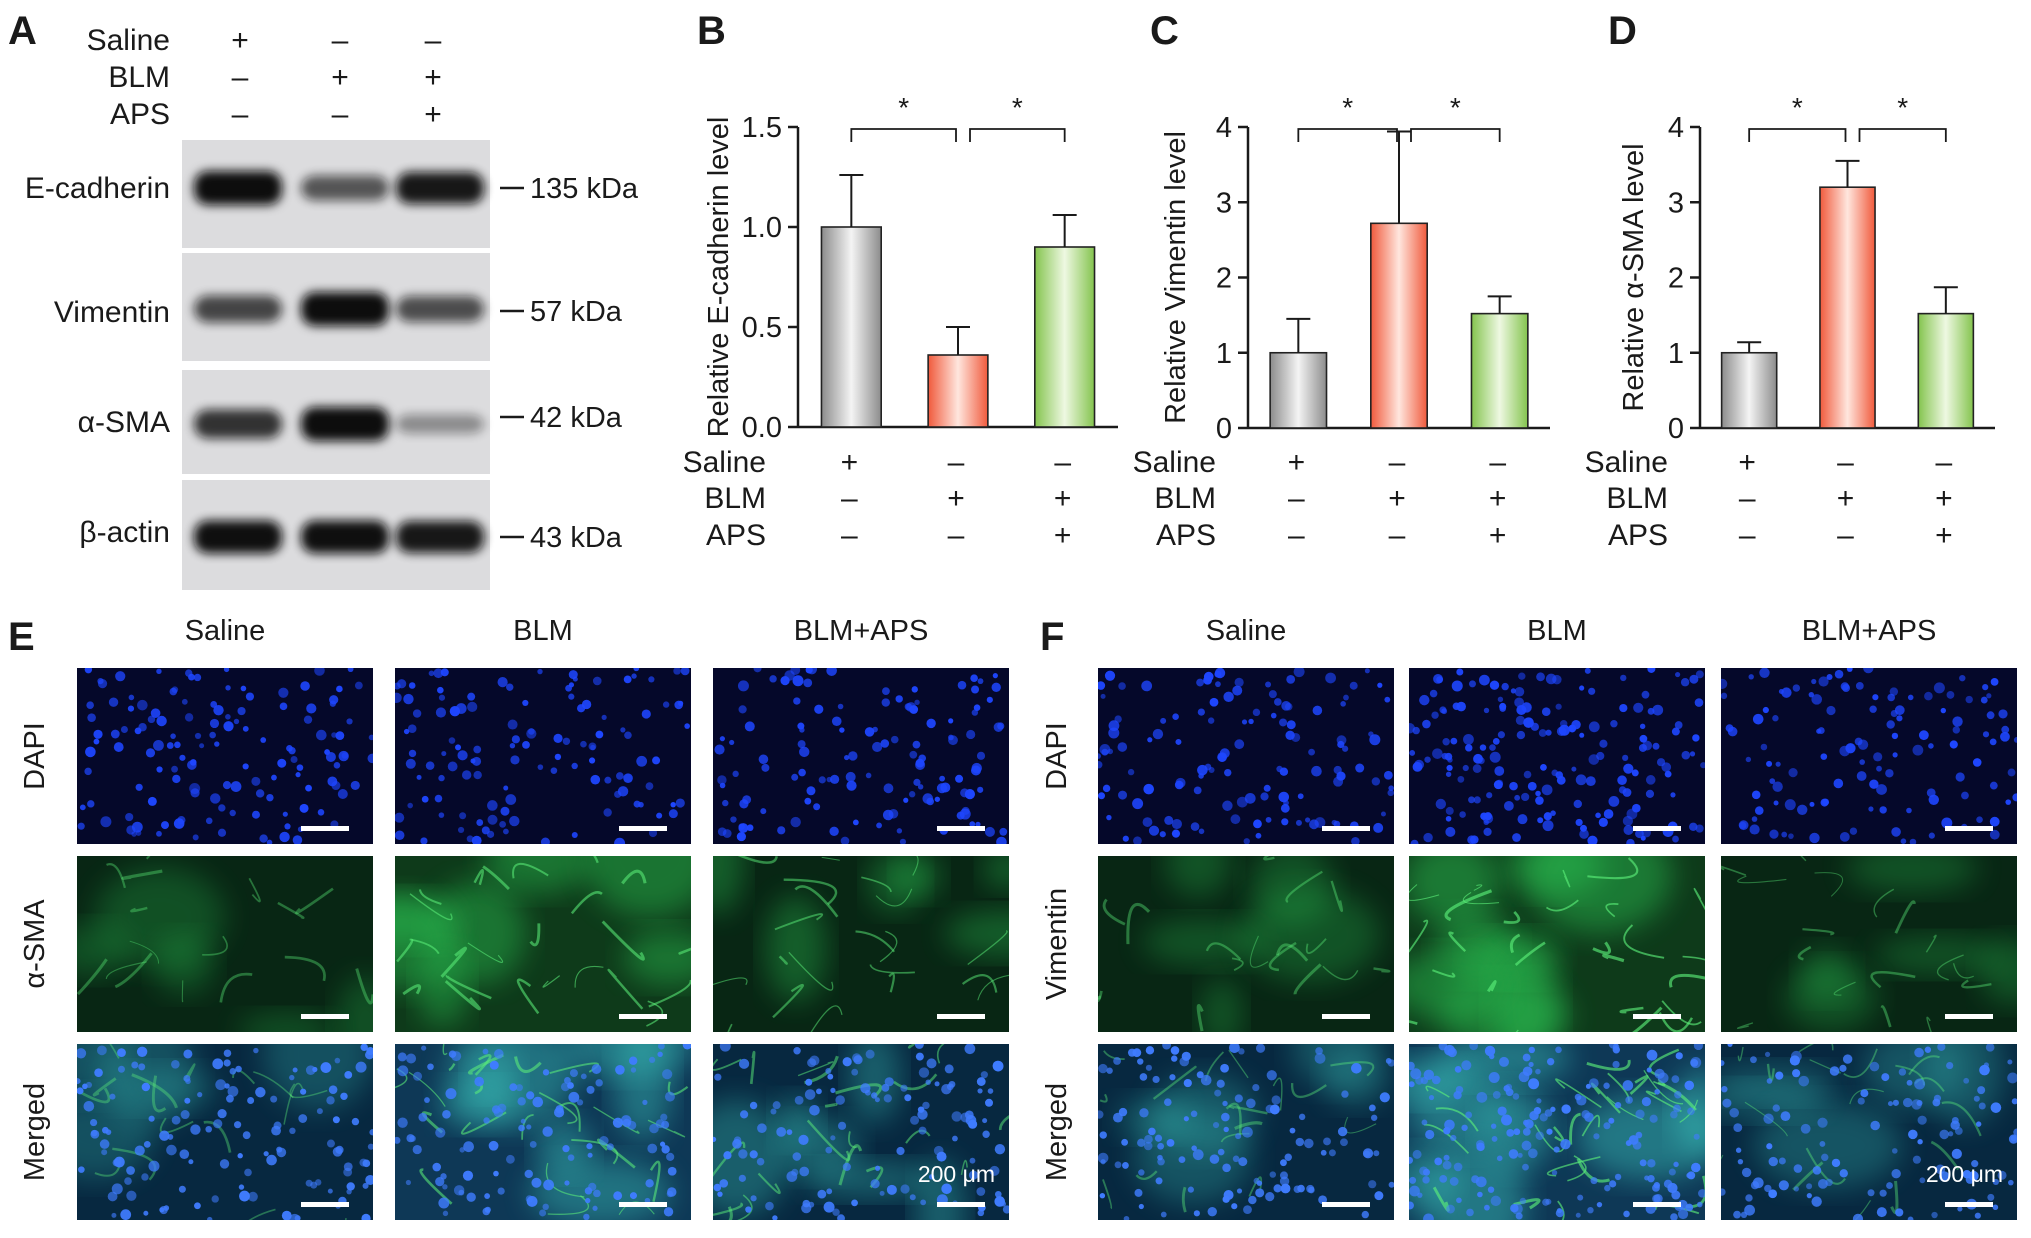  Describe the element at coordinates (225, 944) in the screenshot. I see `micrograph-green` at that location.